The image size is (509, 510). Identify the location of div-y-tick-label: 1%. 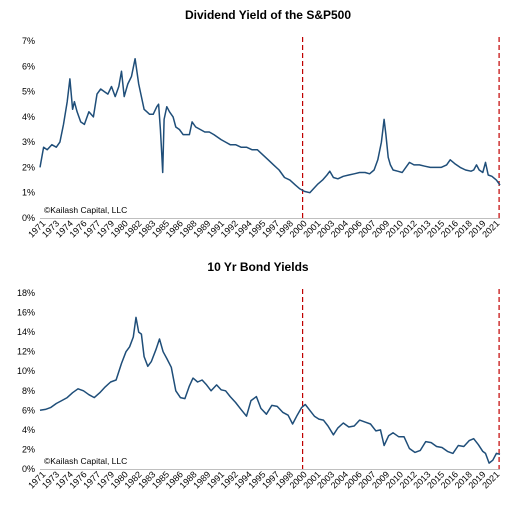
(28, 193).